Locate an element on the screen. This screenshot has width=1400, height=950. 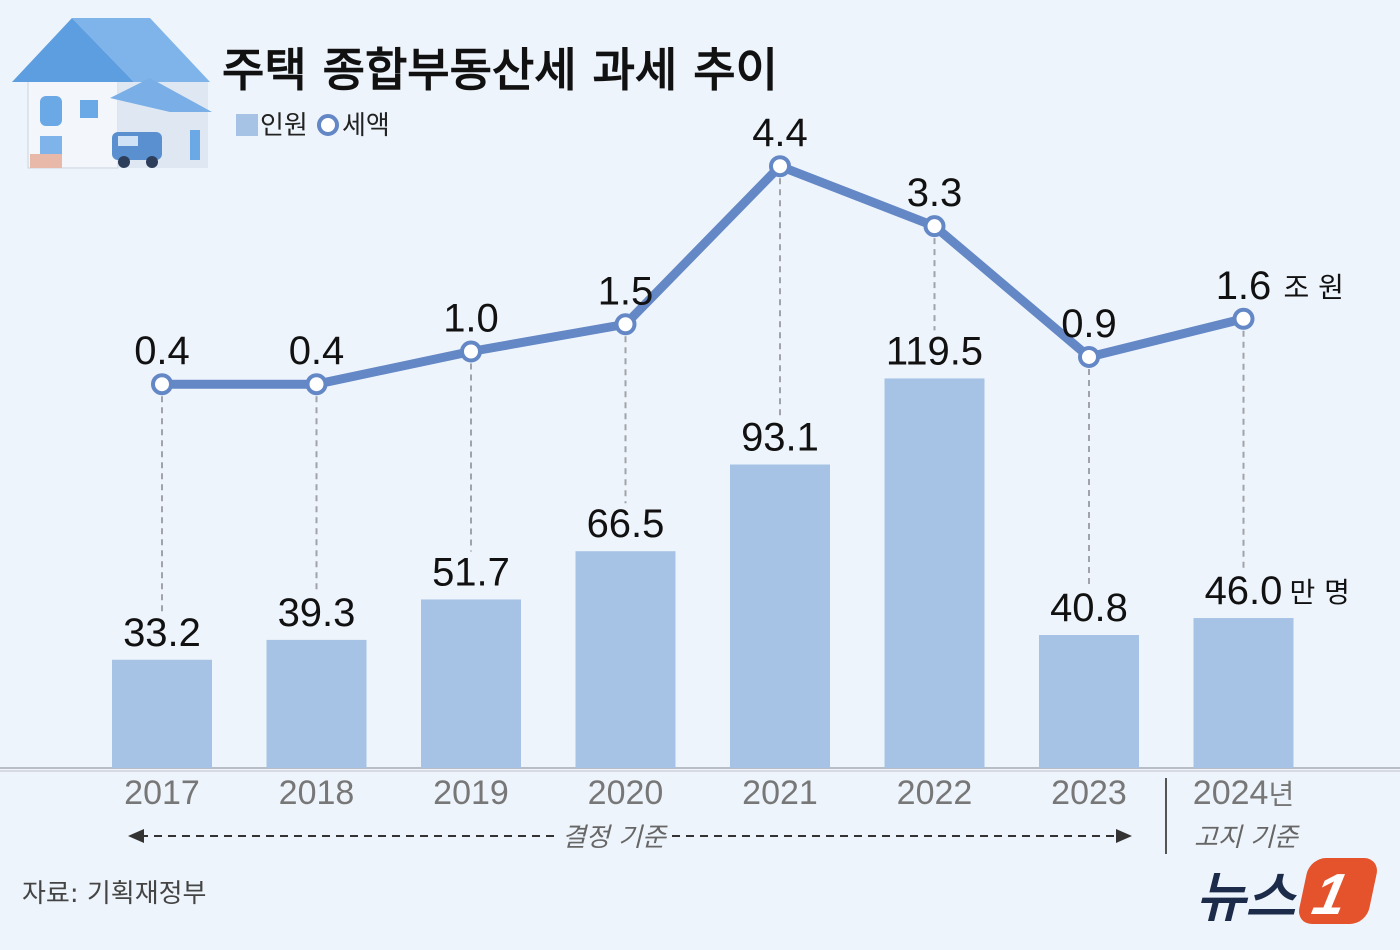
line-point-2022 is located at coordinates (934, 226).